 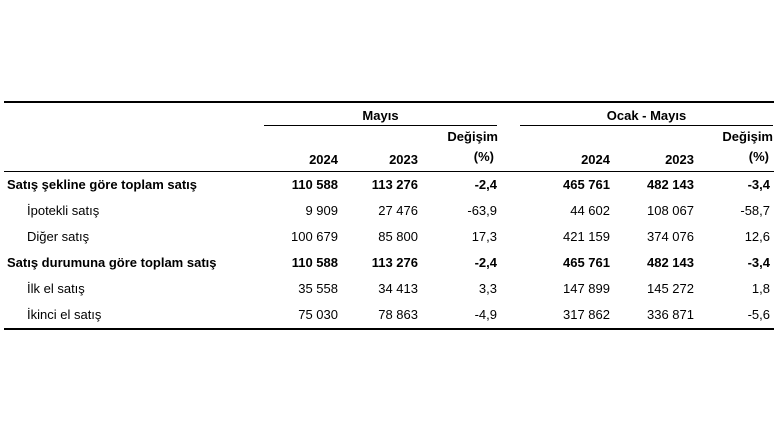 What do you see at coordinates (757, 236) in the screenshot?
I see `cell-ocak-change: 12,6` at bounding box center [757, 236].